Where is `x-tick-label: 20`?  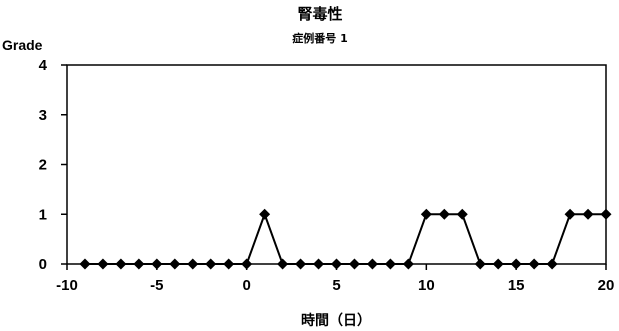 x-tick-label: 20 is located at coordinates (606, 285).